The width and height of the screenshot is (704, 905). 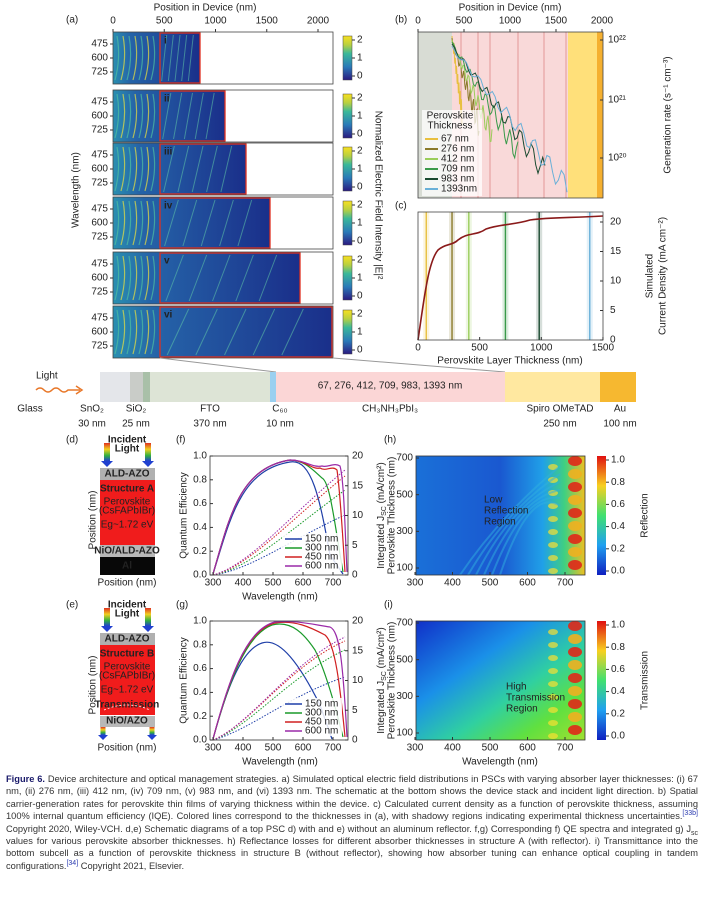 I want to click on axis-title-part: Integrated J, so click(x=381, y=542).